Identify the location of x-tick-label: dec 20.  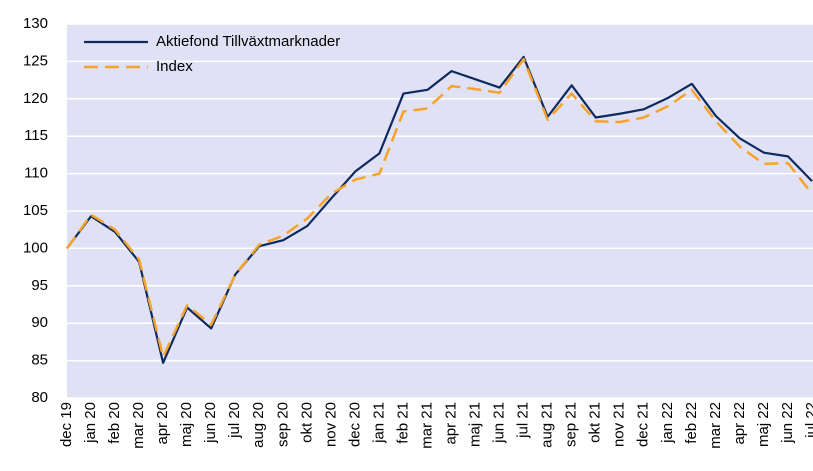
(354, 424).